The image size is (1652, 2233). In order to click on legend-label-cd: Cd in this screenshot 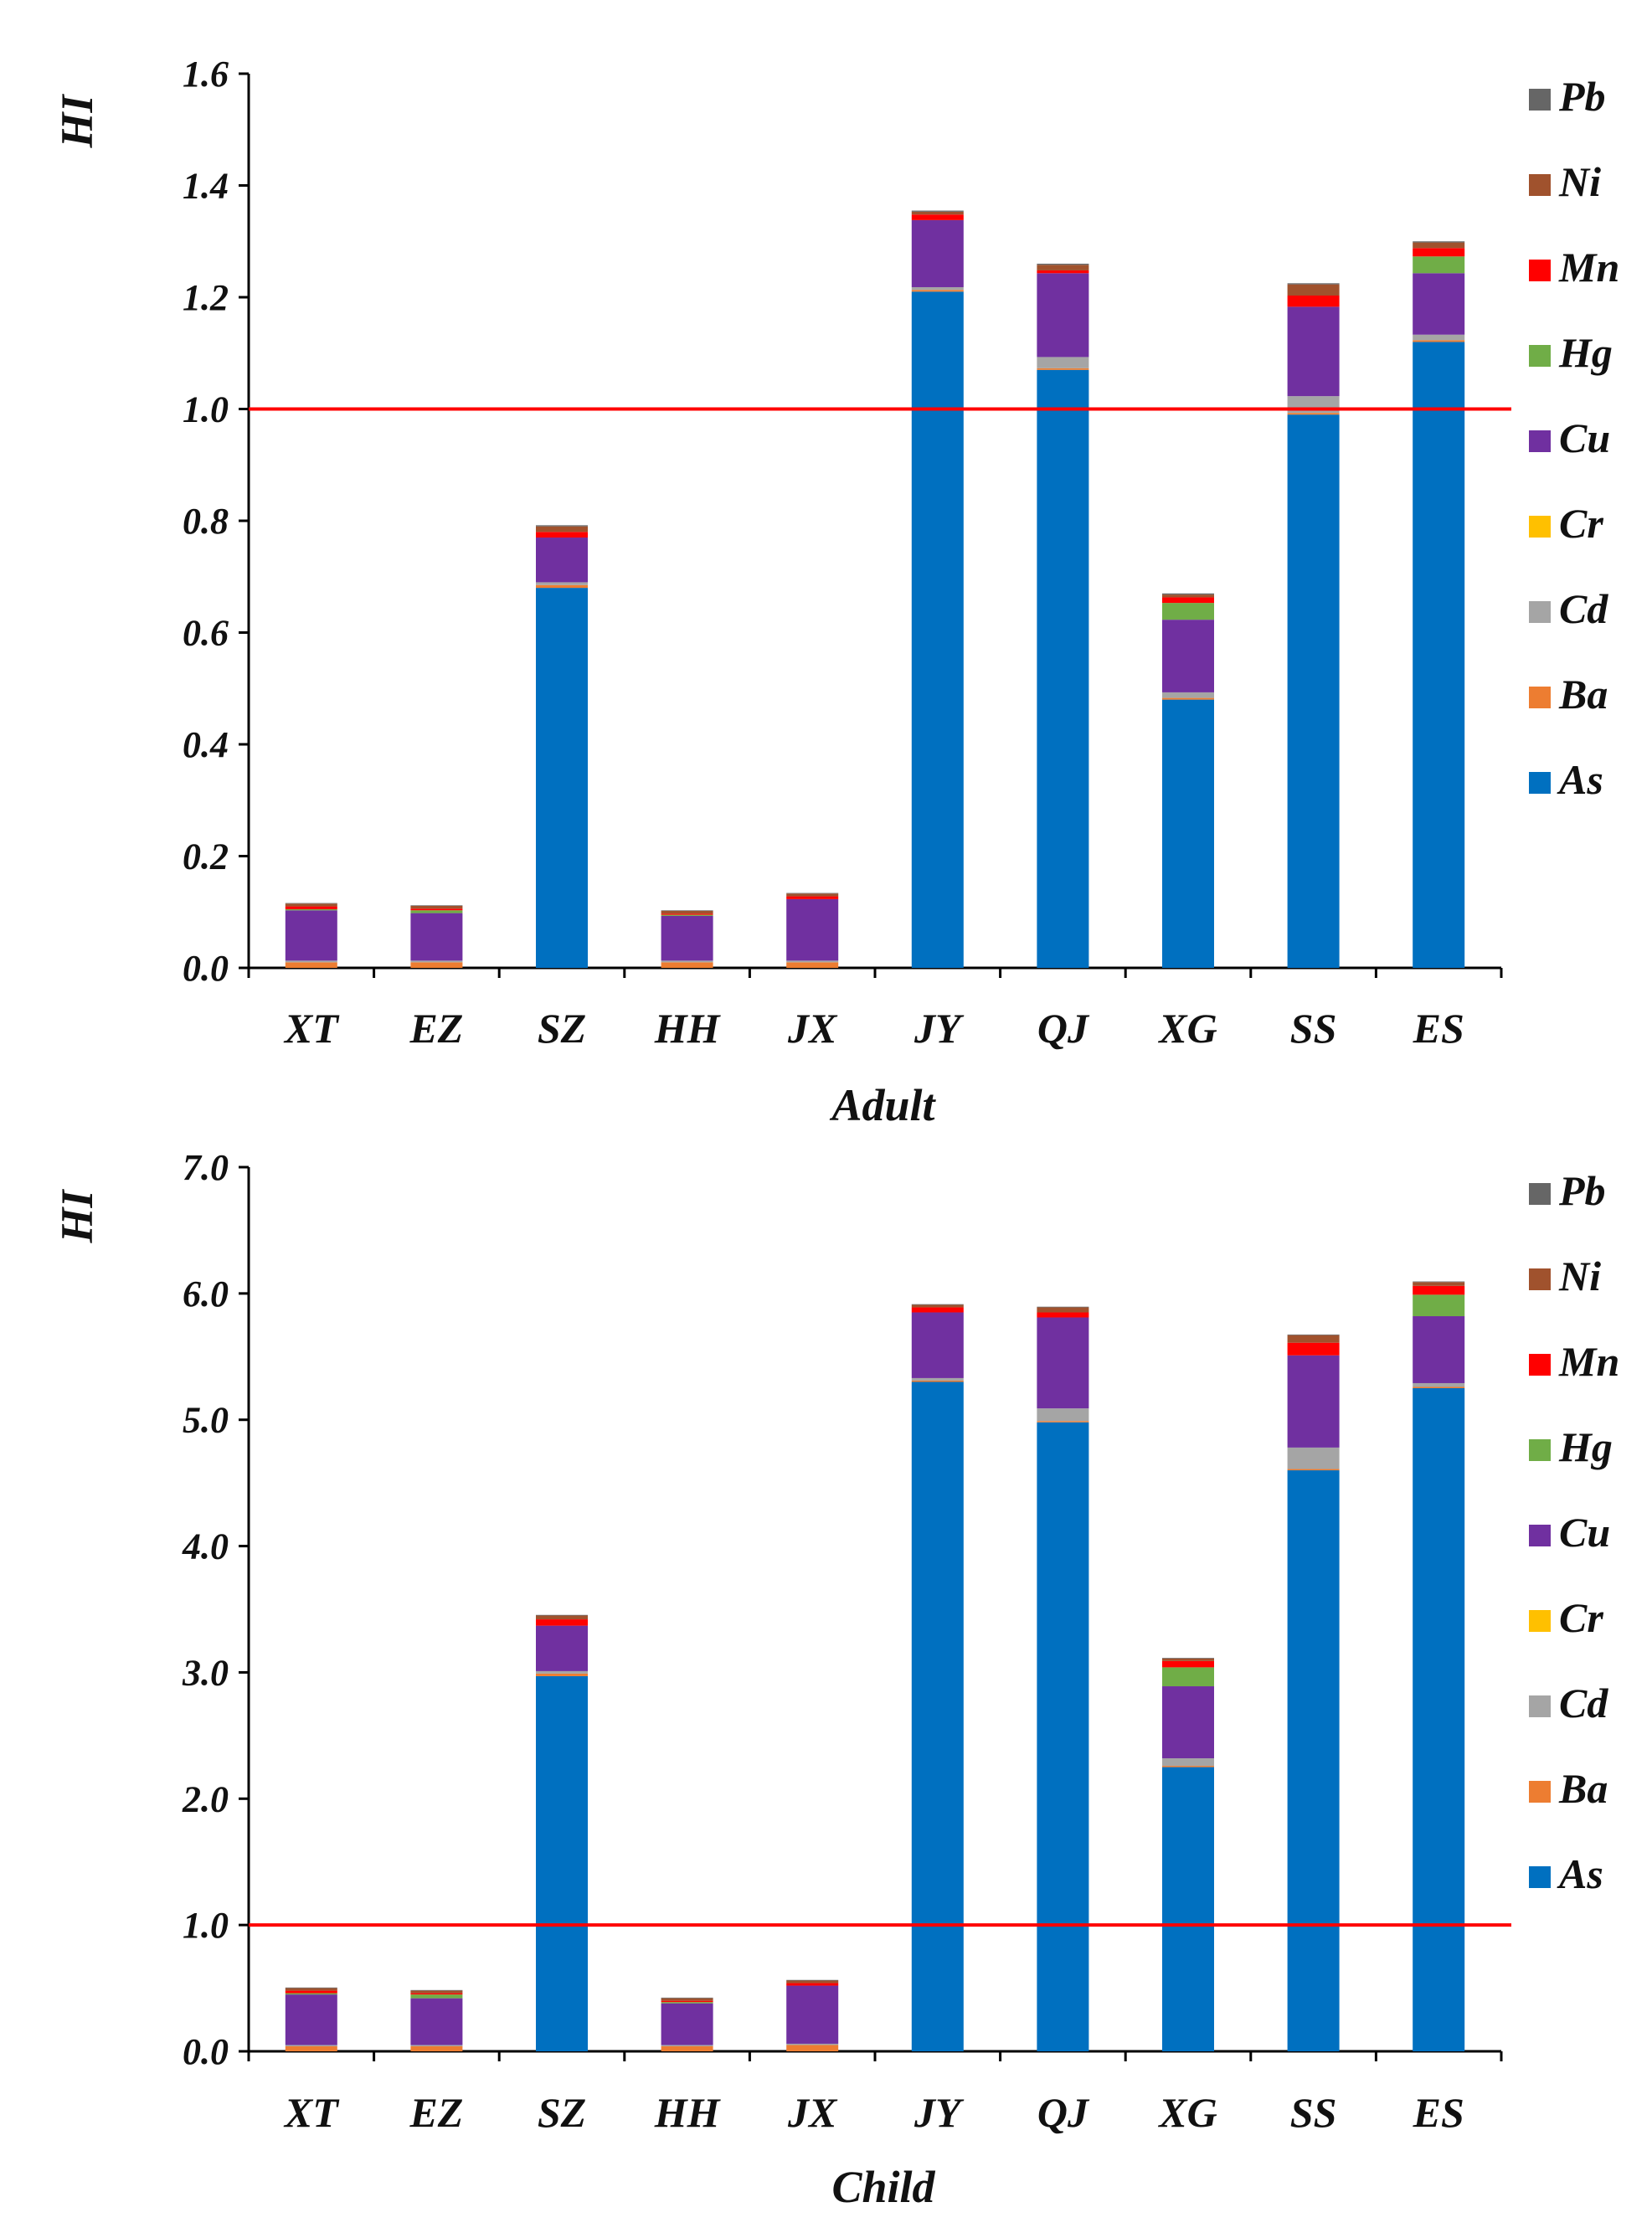, I will do `click(1584, 1703)`.